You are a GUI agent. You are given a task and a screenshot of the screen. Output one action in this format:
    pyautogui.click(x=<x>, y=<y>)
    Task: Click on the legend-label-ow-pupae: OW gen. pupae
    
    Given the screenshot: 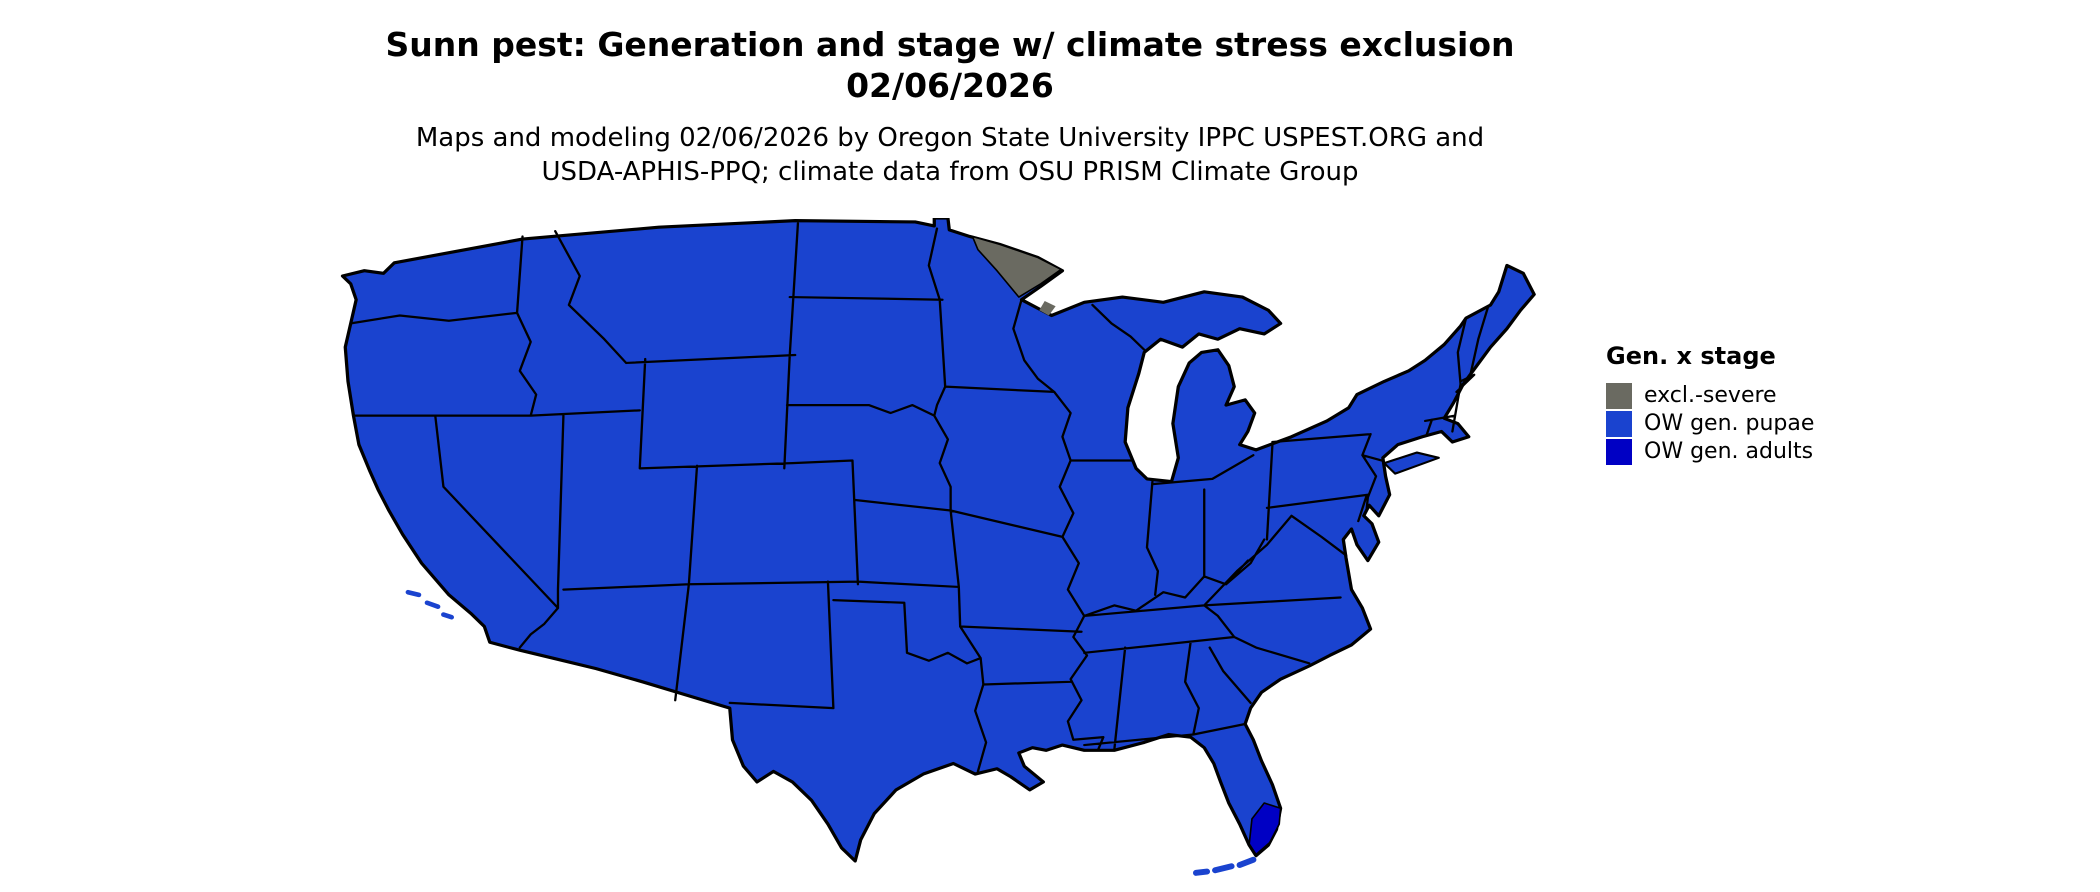 What is the action you would take?
    pyautogui.click(x=1729, y=423)
    